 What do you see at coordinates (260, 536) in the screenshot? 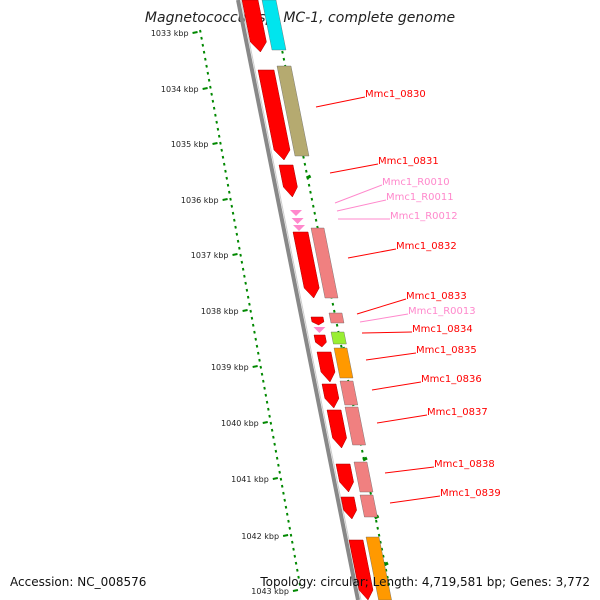
I see `scale-label: 1042 kbp` at bounding box center [260, 536].